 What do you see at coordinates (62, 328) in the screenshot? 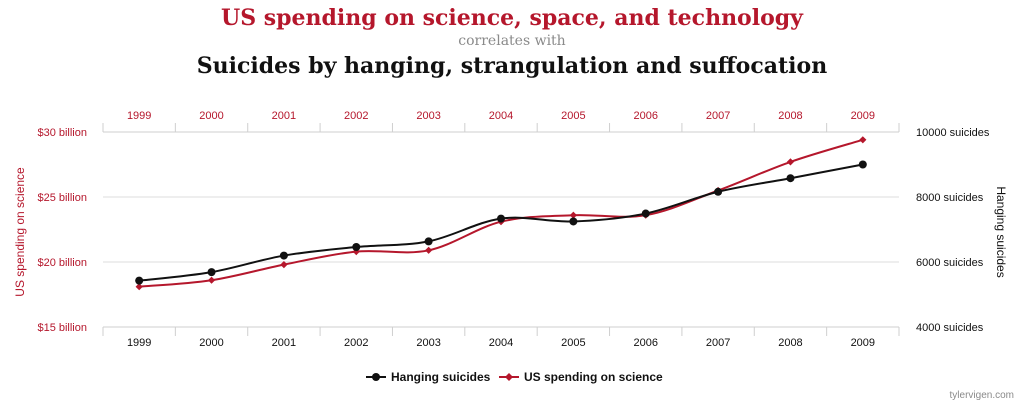
I see `y-left-tick-label: $15 billion` at bounding box center [62, 328].